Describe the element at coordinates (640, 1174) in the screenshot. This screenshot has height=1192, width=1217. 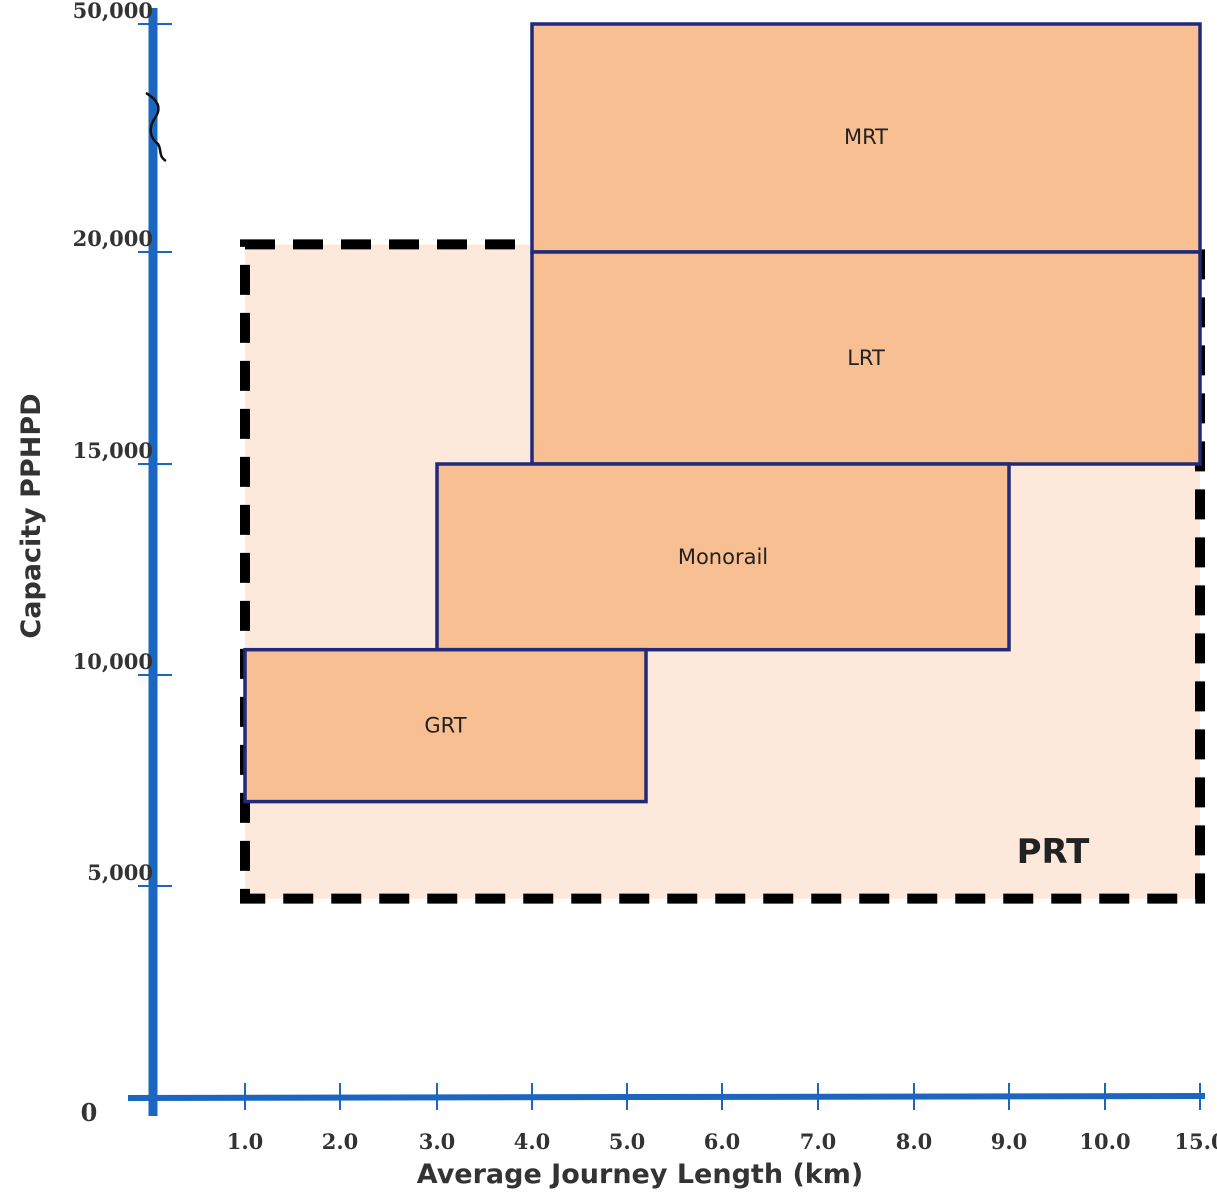
I see `x-axis-title: Average Journey Length (km)` at that location.